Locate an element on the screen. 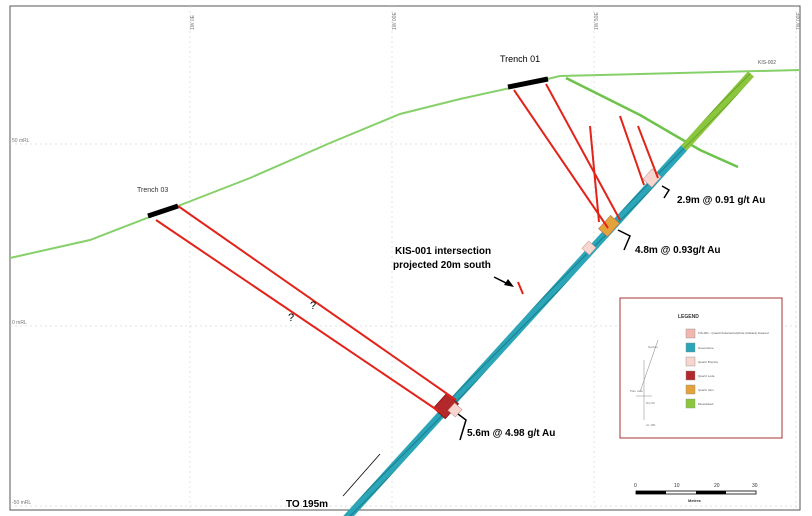 The image size is (812, 516). to-195m-label: TO 195m is located at coordinates (307, 504).